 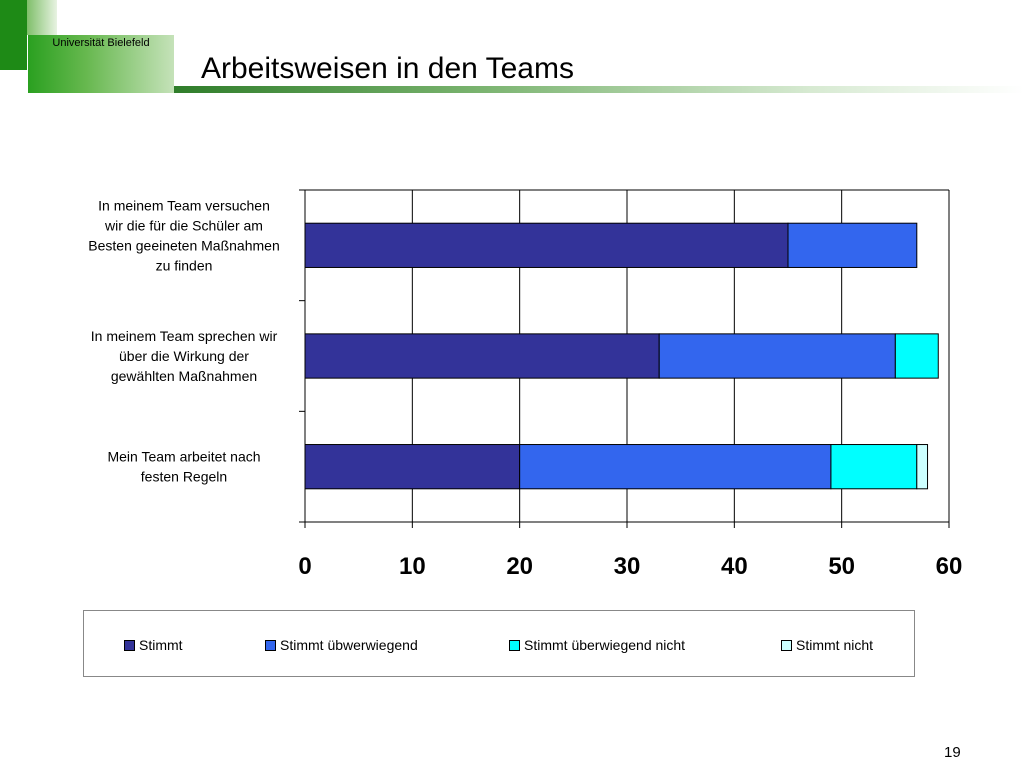 I want to click on x-tick-label: 50, so click(x=841, y=566).